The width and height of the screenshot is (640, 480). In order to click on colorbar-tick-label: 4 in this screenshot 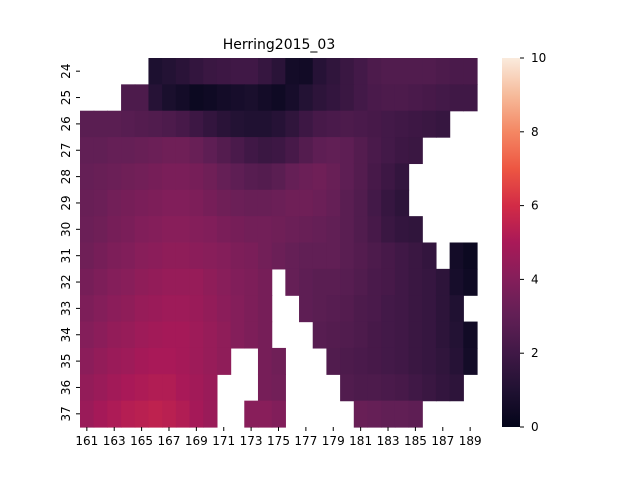, I will do `click(535, 279)`.